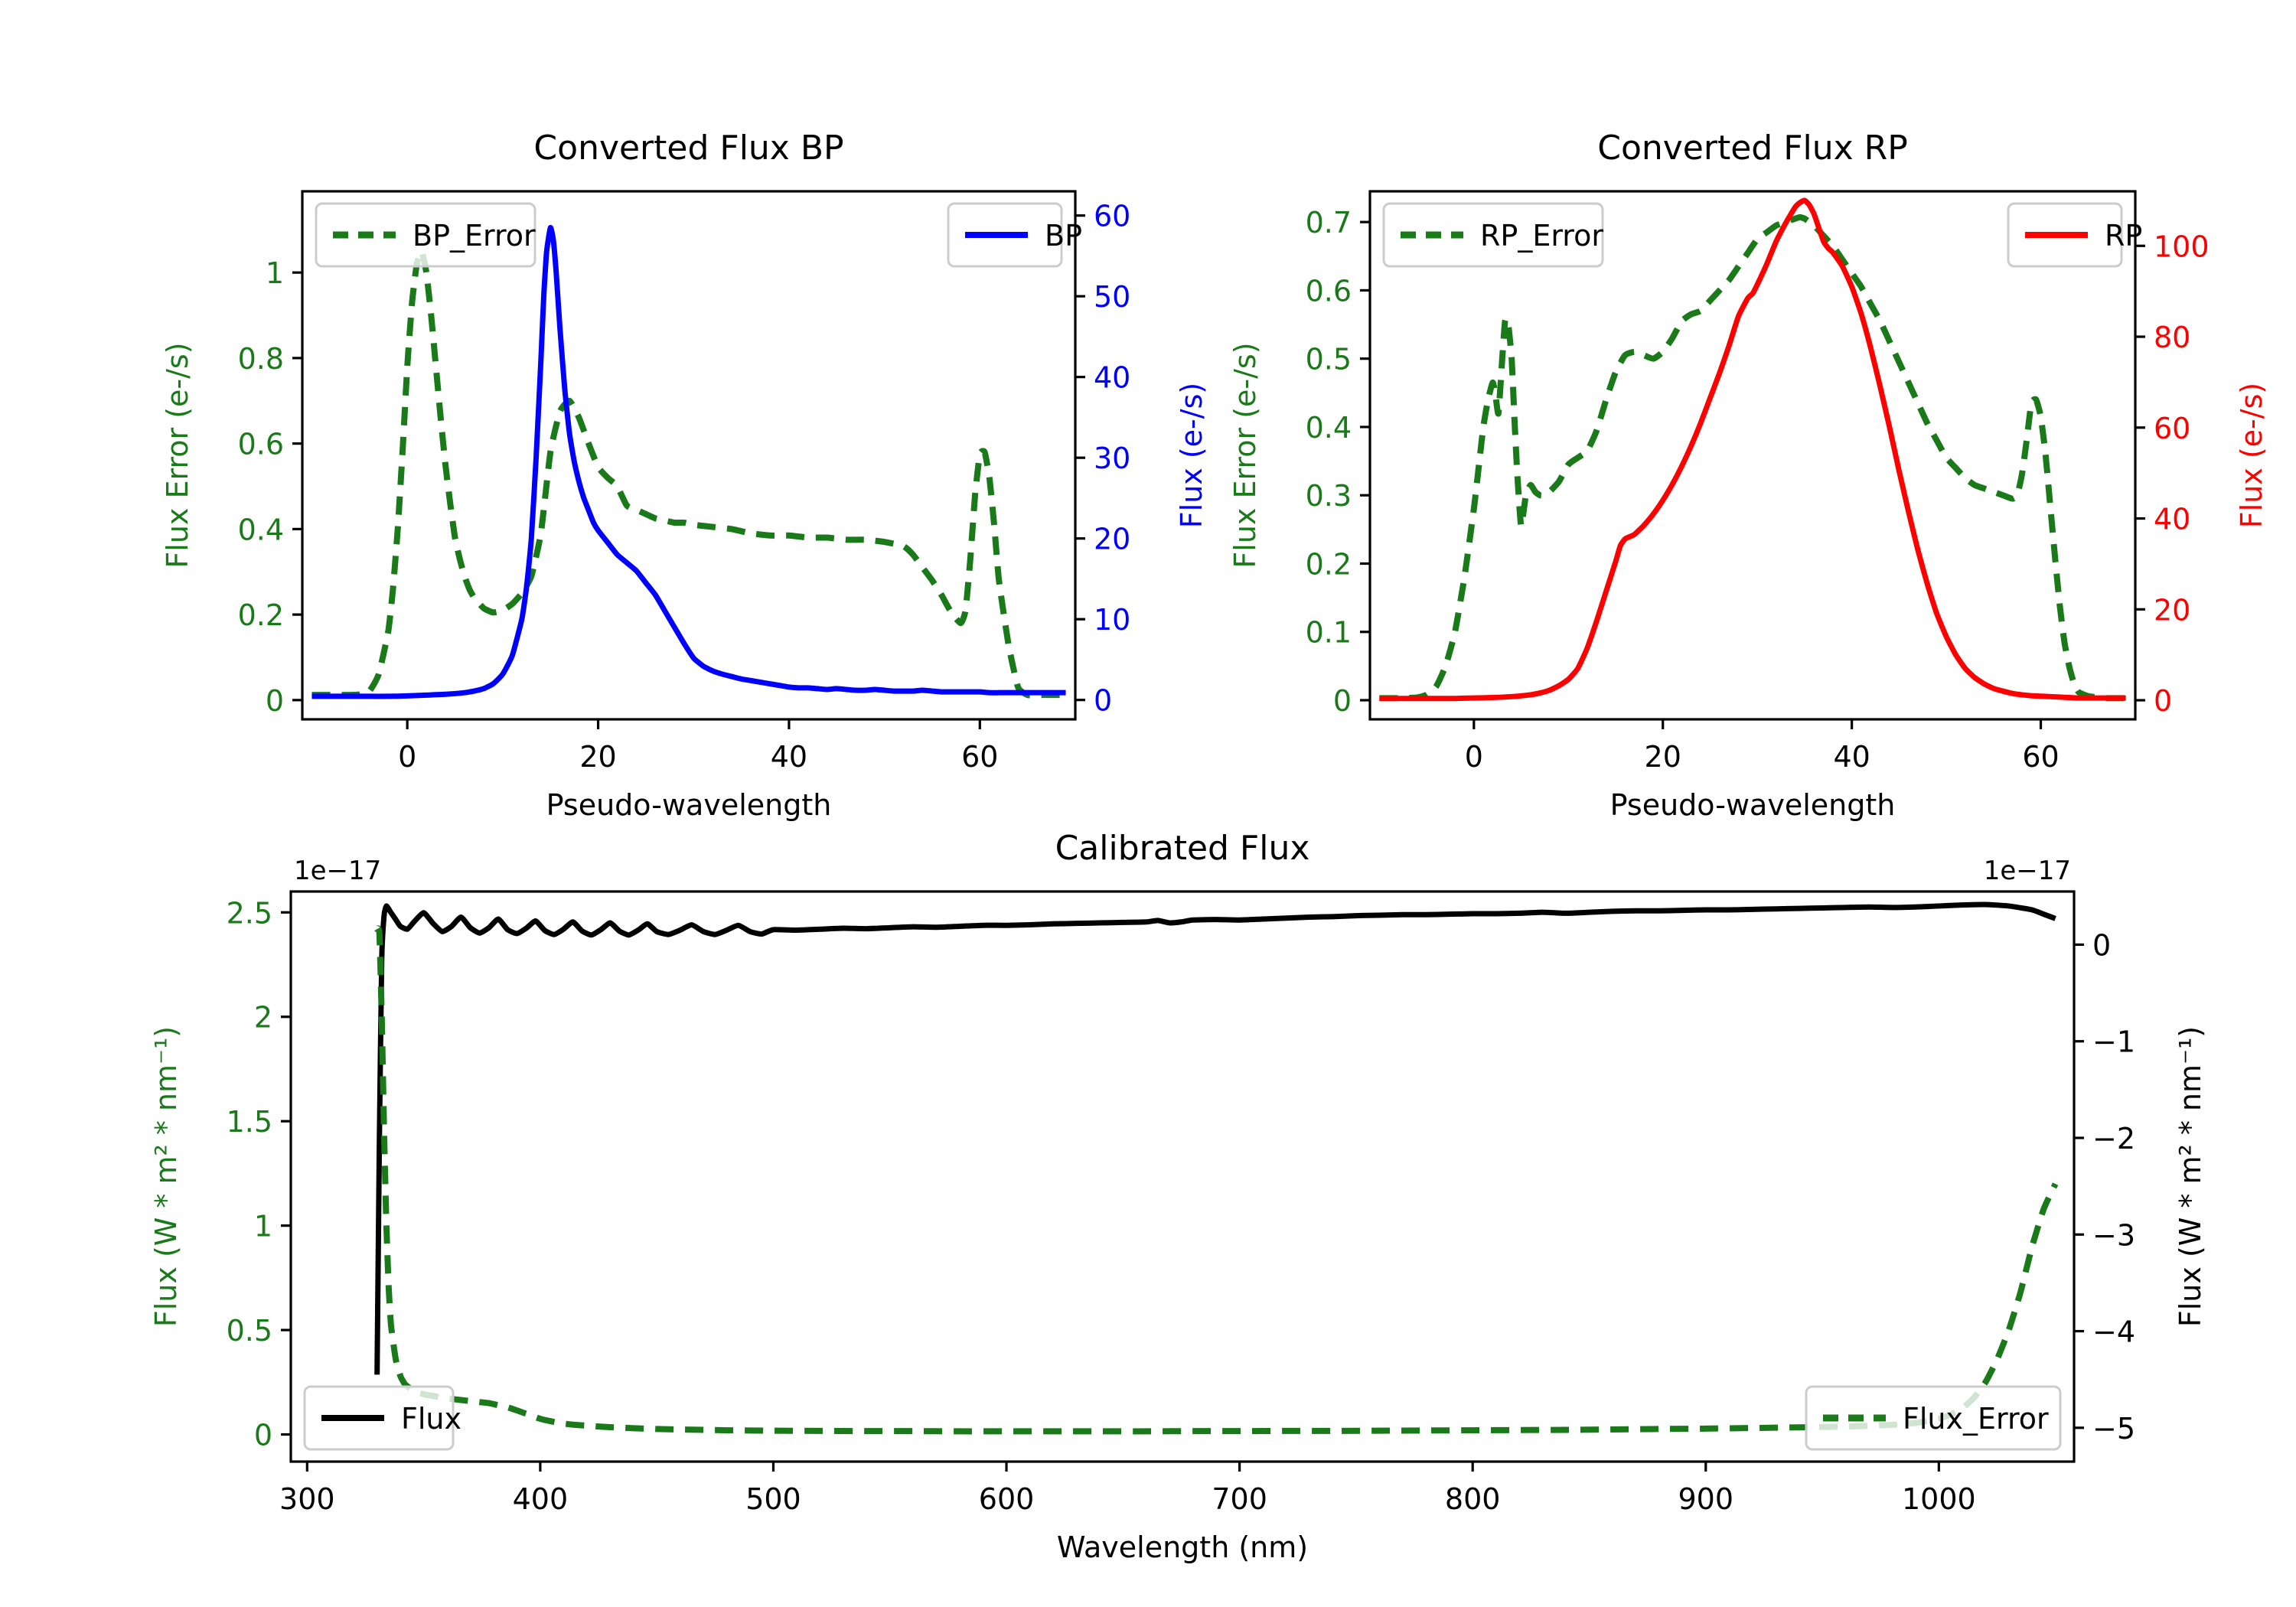  What do you see at coordinates (1473, 1499) in the screenshot?
I see `x-tick-label: 800` at bounding box center [1473, 1499].